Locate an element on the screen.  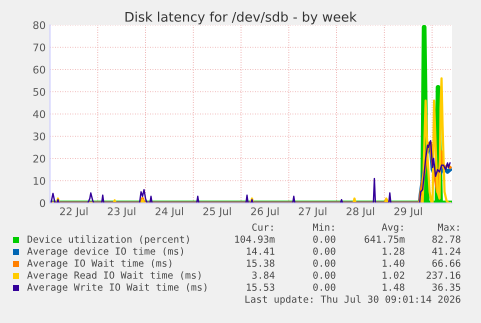
x-tick-label: 25 Jul is located at coordinates (217, 212).